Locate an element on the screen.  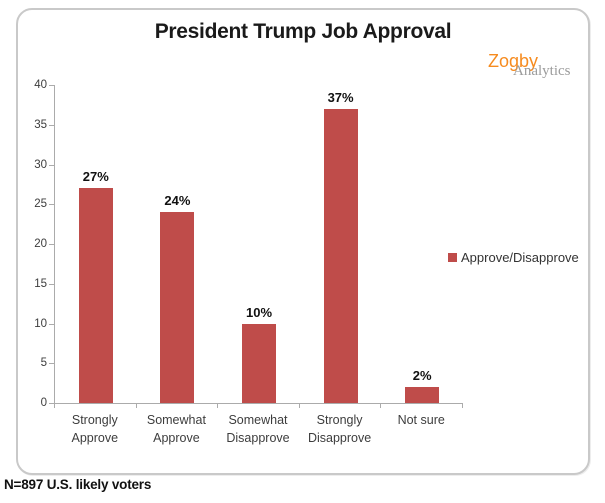
x-category-label: Not sure is located at coordinates (421, 420).